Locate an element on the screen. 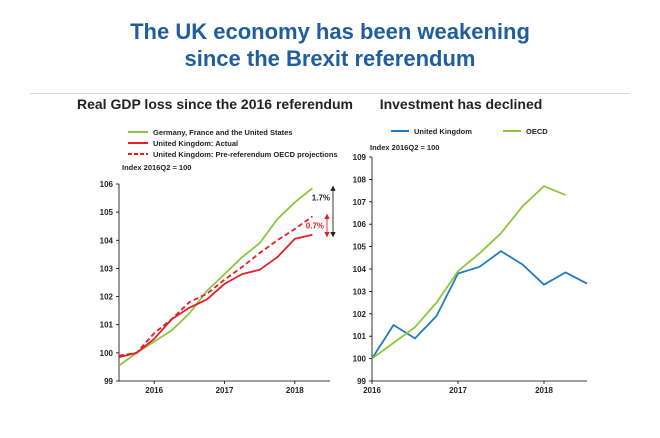 This screenshot has width=660, height=438. y-tick-label: 109 is located at coordinates (360, 157).